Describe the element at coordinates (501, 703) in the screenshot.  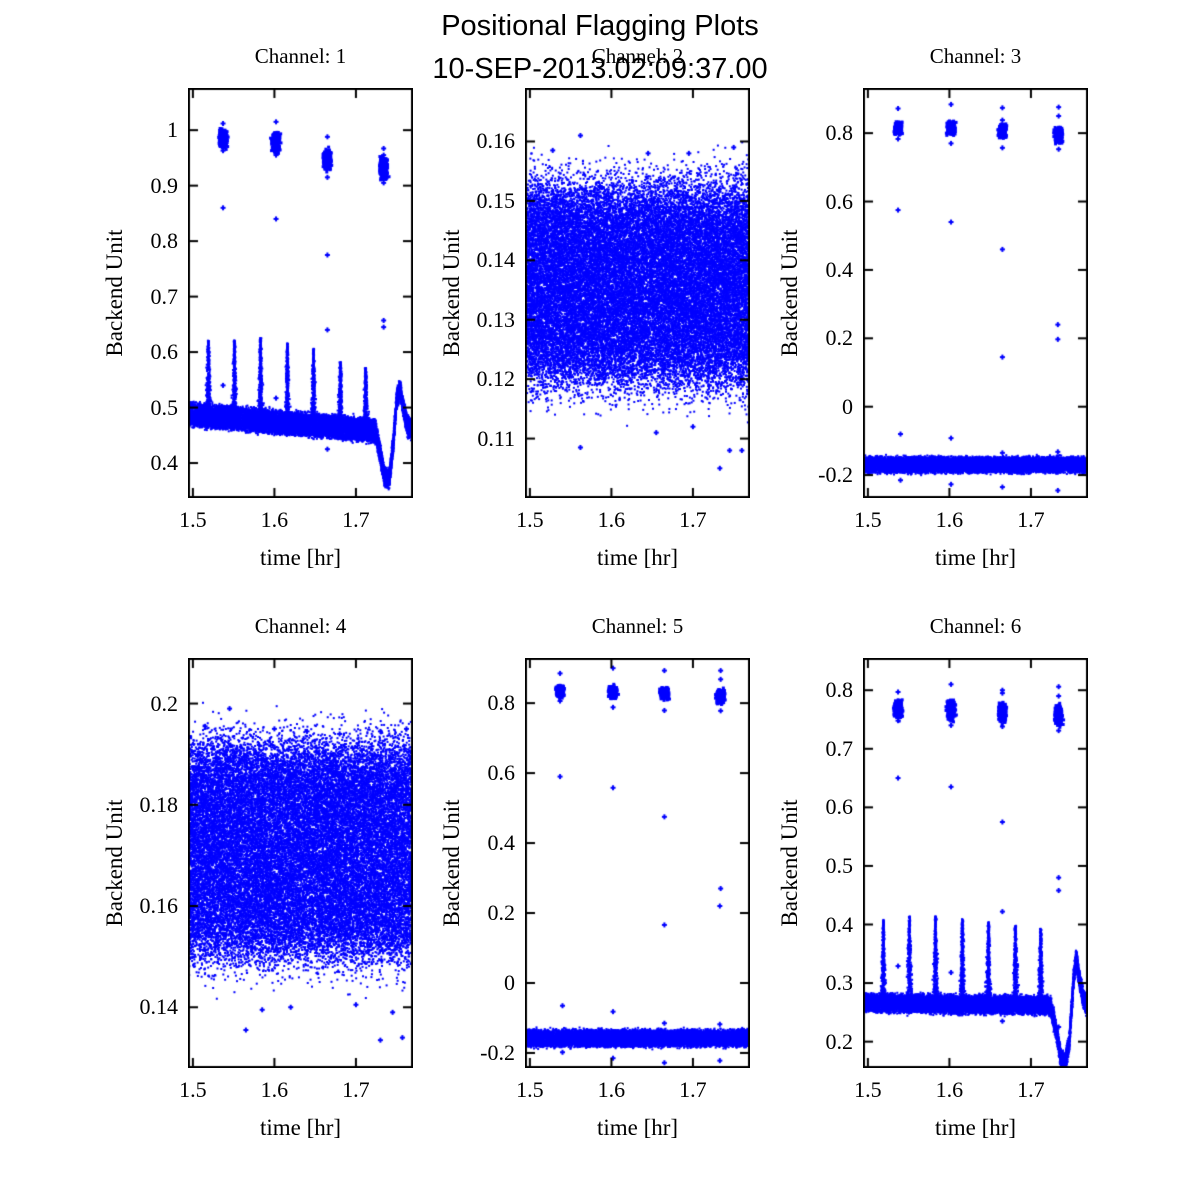
I see `channel-5-ytick-label-0.8: 0.8` at that location.